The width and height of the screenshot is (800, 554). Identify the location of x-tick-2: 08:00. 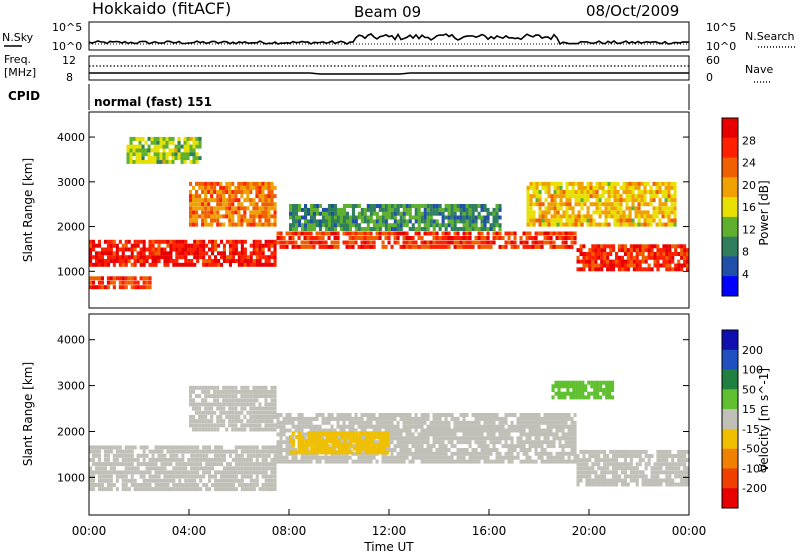
(289, 531).